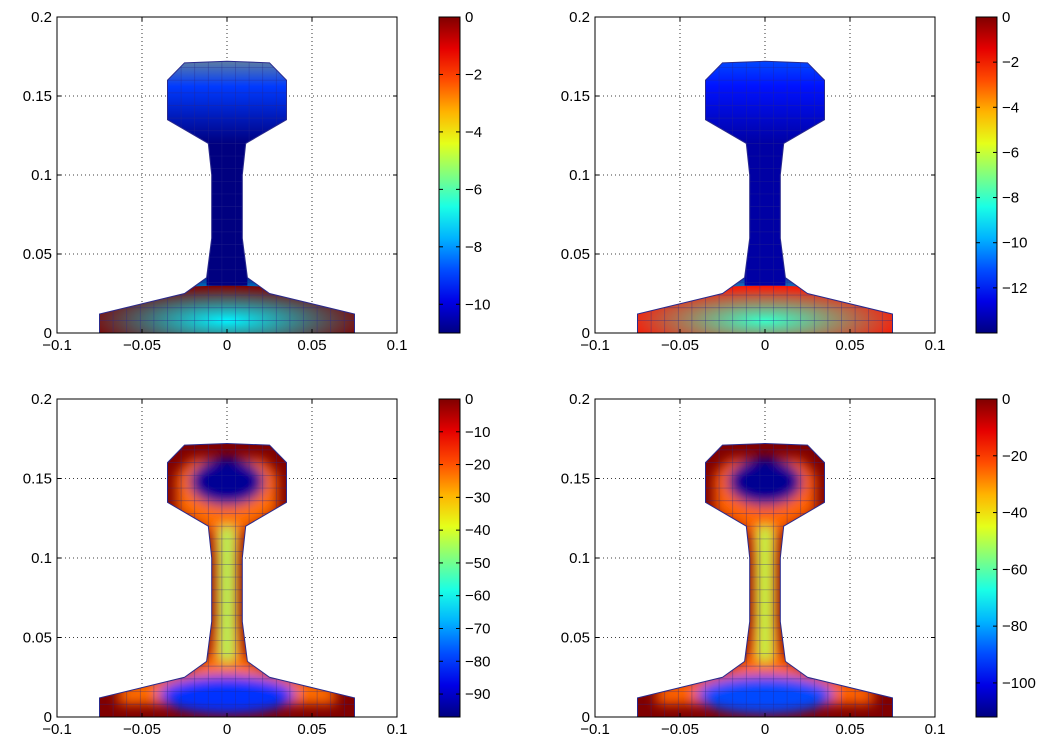 The height and width of the screenshot is (740, 1050). I want to click on colorbar-tick-label: −50, so click(477, 563).